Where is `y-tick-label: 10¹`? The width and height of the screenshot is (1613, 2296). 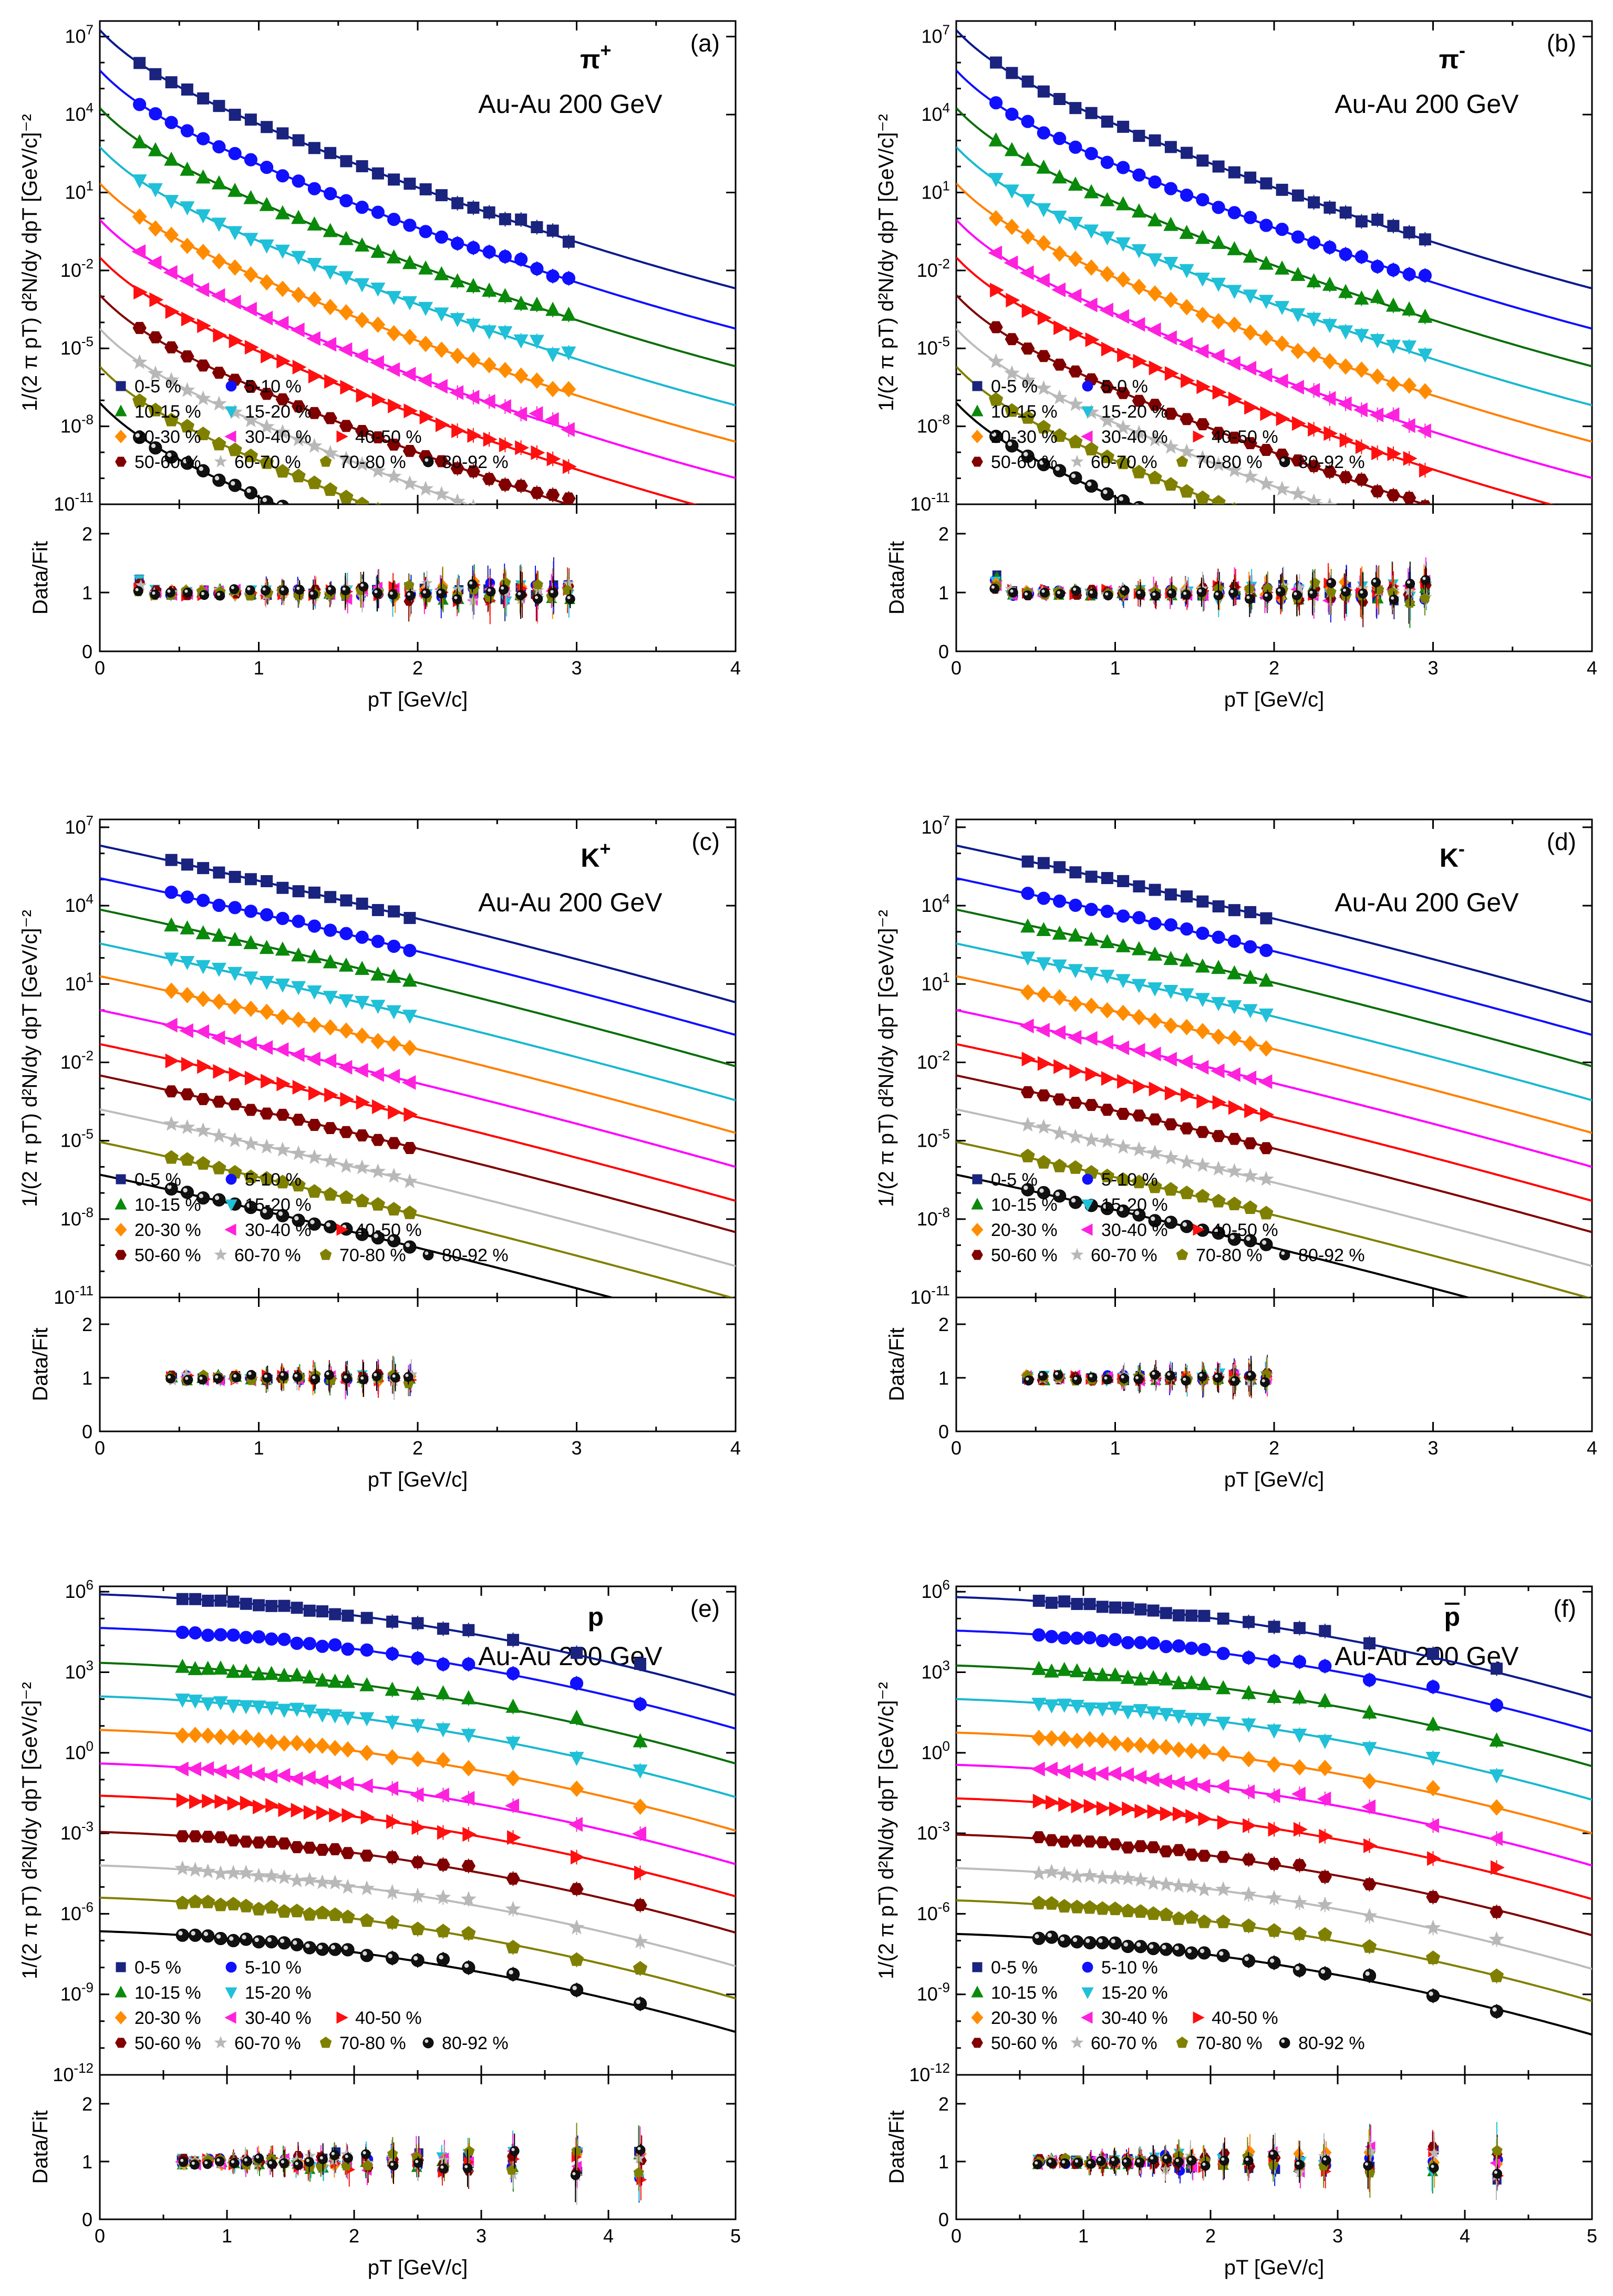
y-tick-label: 10¹ is located at coordinates (935, 190).